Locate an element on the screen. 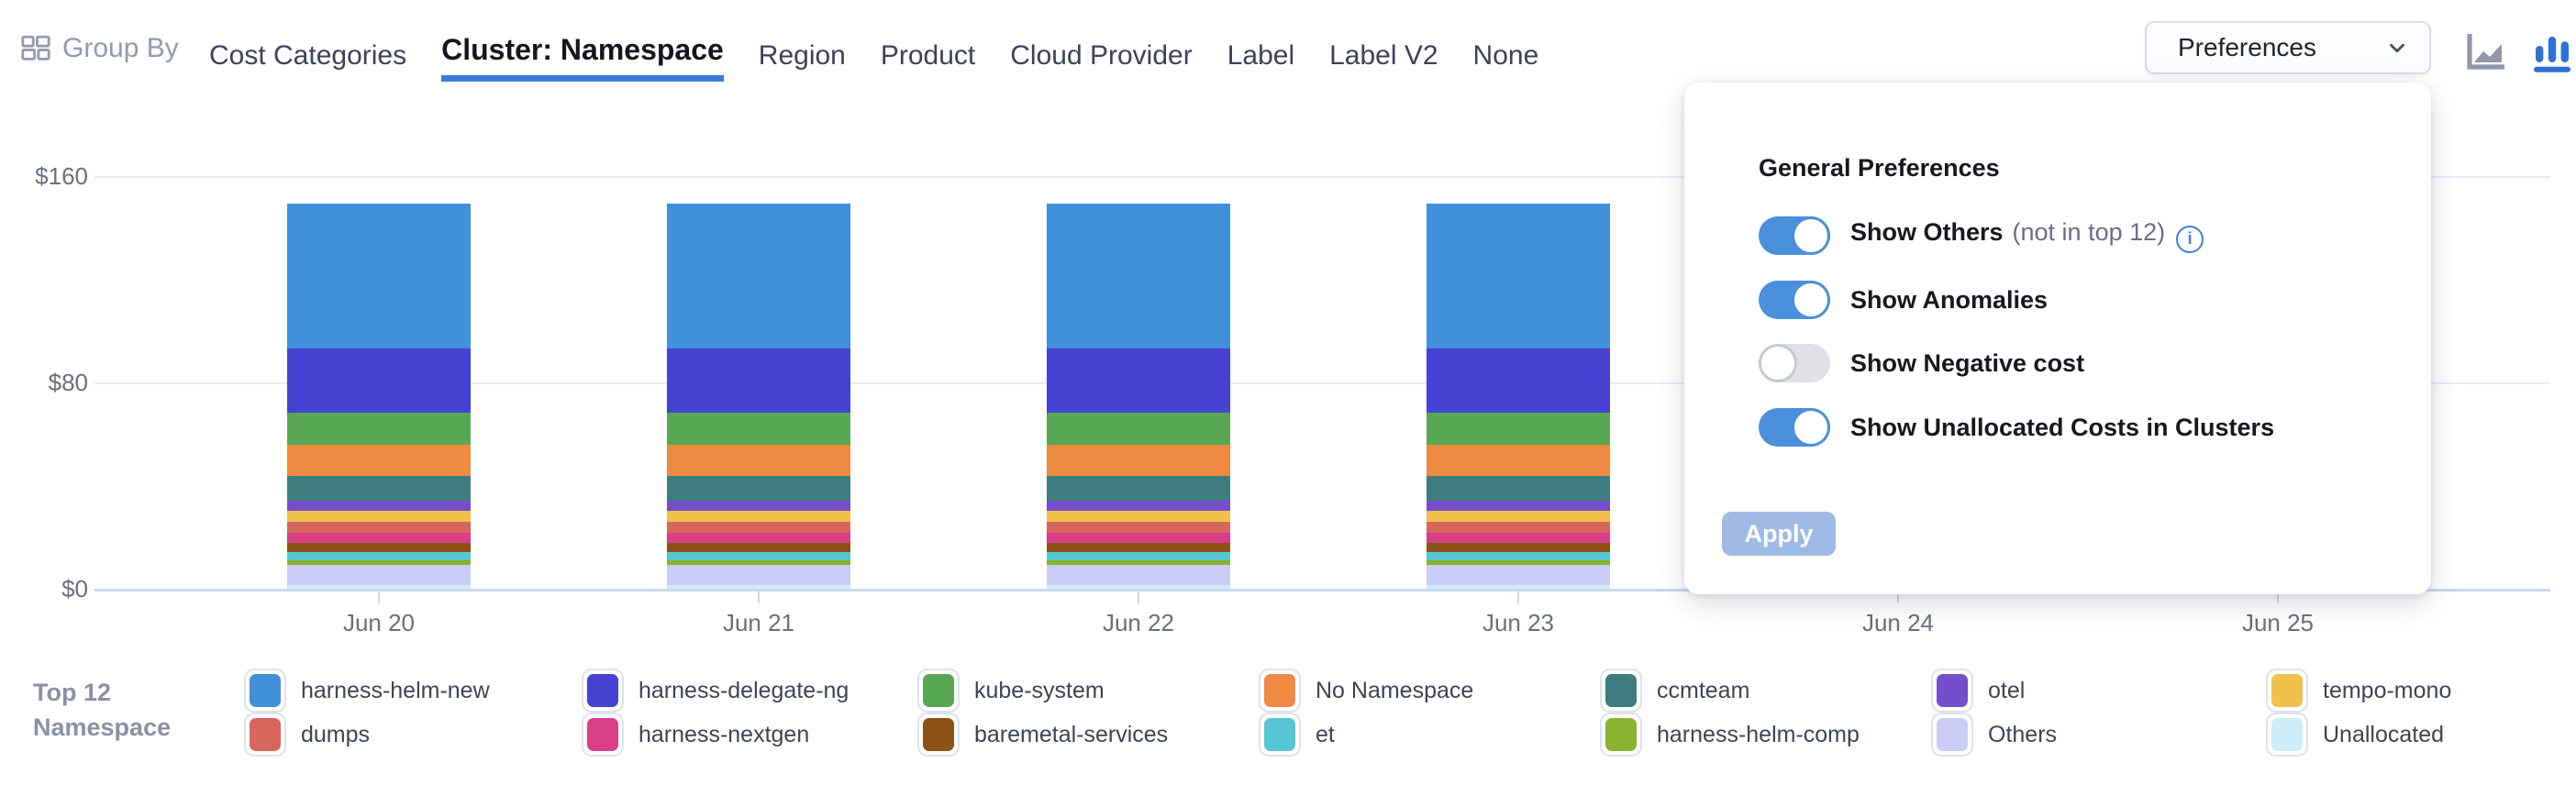 Image resolution: width=2576 pixels, height=785 pixels. legend-item-others: Others is located at coordinates (1994, 735).